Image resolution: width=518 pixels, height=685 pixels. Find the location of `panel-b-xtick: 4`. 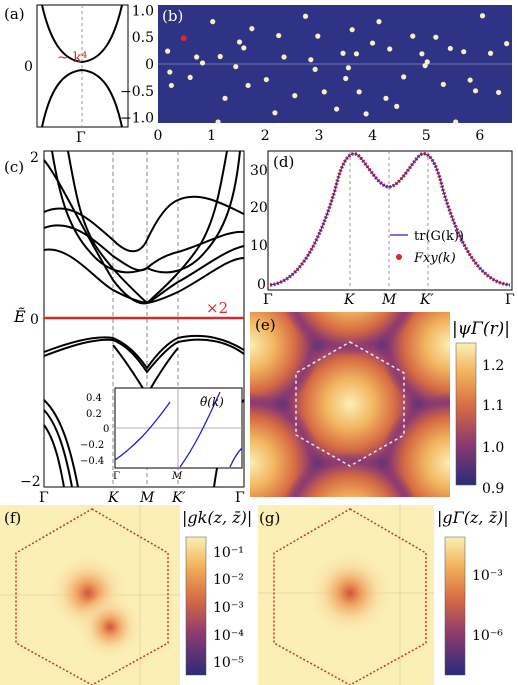

panel-b-xtick: 4 is located at coordinates (372, 136).